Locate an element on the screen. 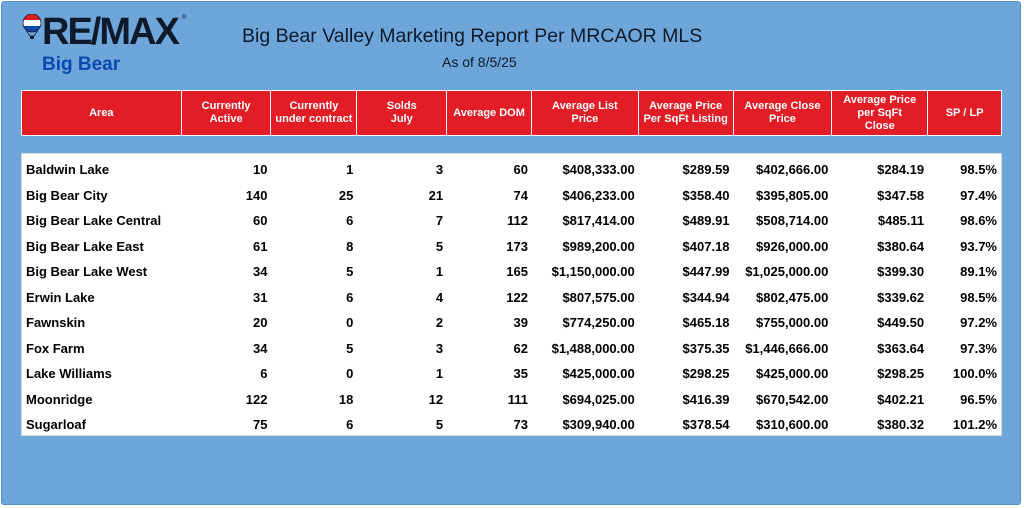 The height and width of the screenshot is (508, 1024). column-header: Average Price per SqFt Close is located at coordinates (880, 113).